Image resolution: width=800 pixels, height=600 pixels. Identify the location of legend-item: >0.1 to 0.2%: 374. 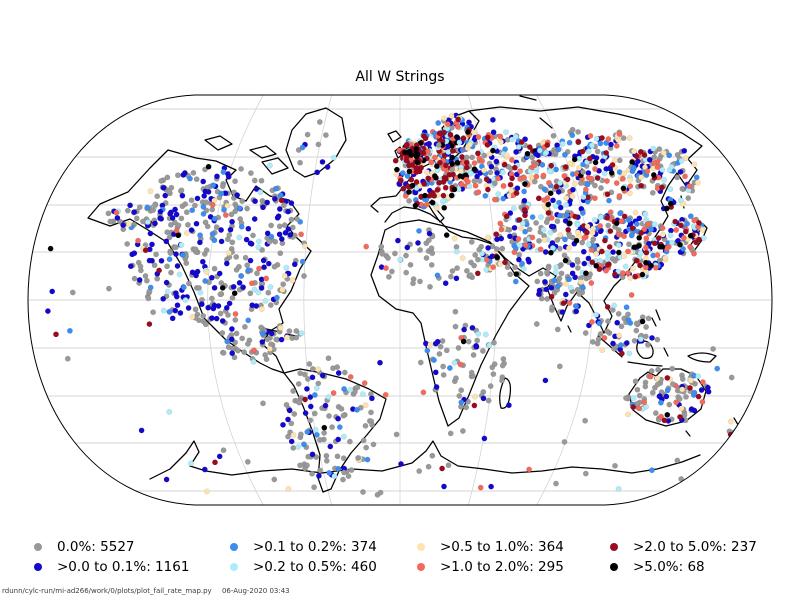
(301, 547).